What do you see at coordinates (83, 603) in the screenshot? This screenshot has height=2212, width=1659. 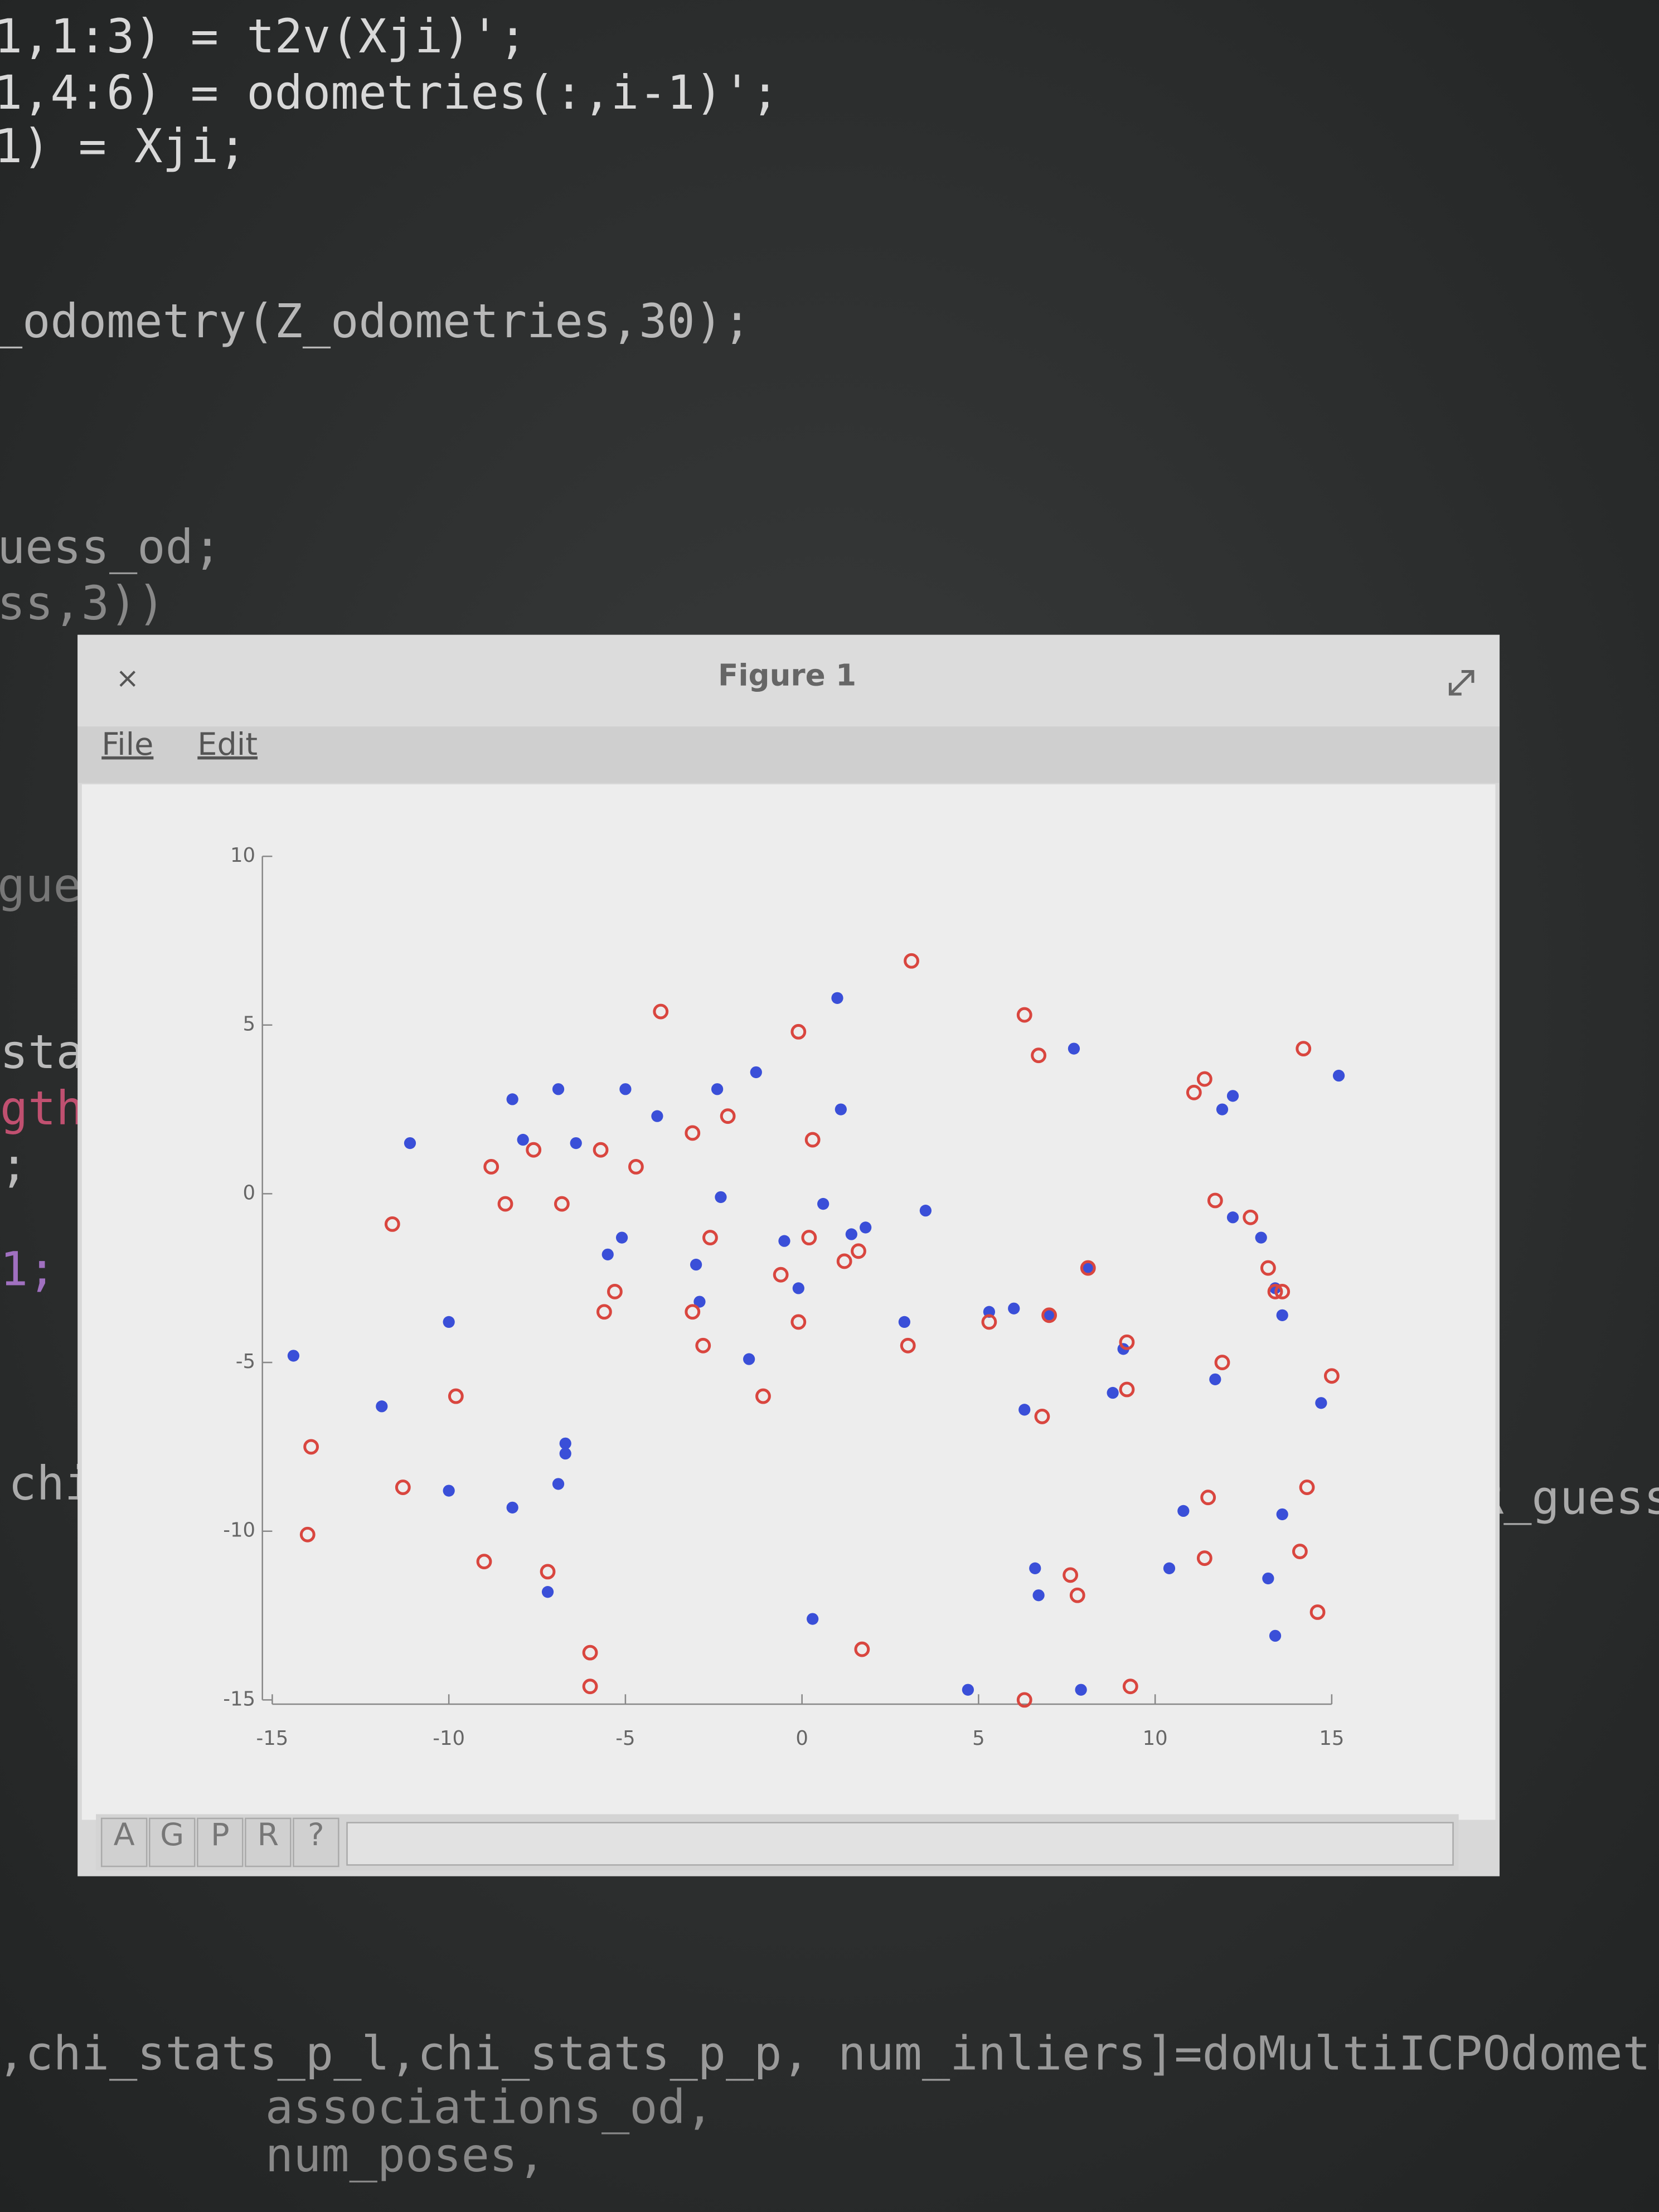 I see `code-line: ss,3))` at bounding box center [83, 603].